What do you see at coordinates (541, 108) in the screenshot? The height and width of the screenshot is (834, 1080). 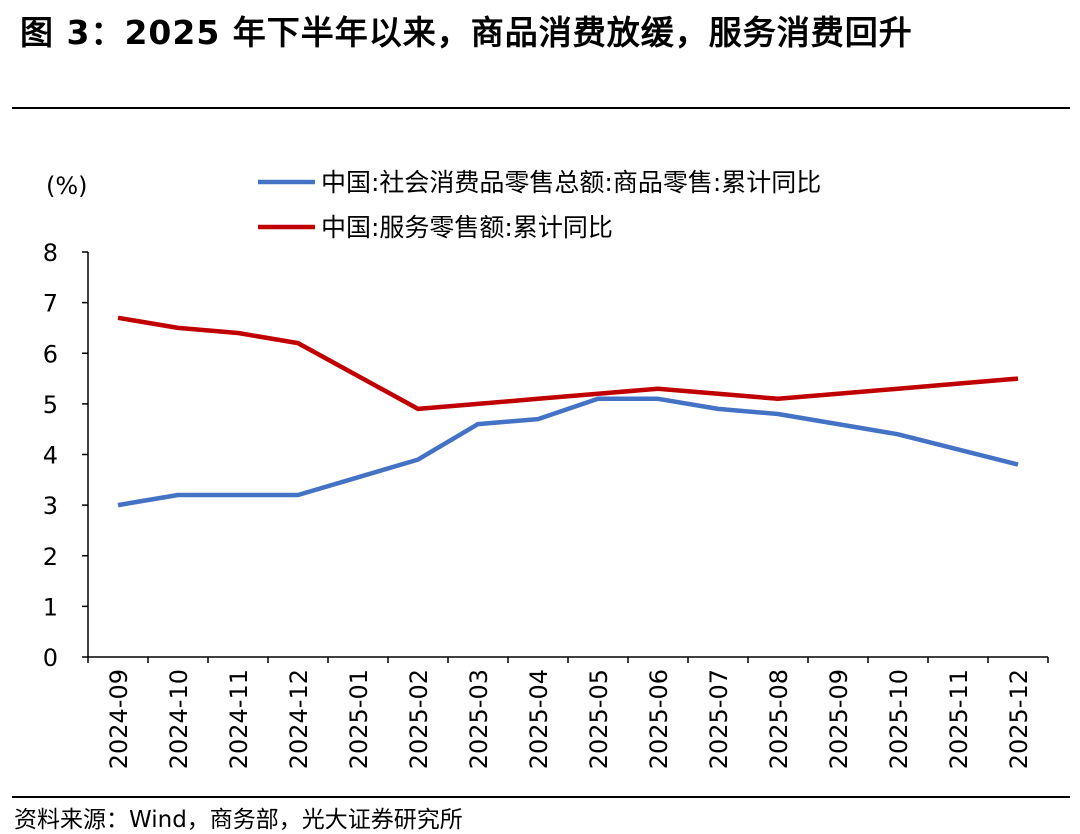 I see `title-divider` at bounding box center [541, 108].